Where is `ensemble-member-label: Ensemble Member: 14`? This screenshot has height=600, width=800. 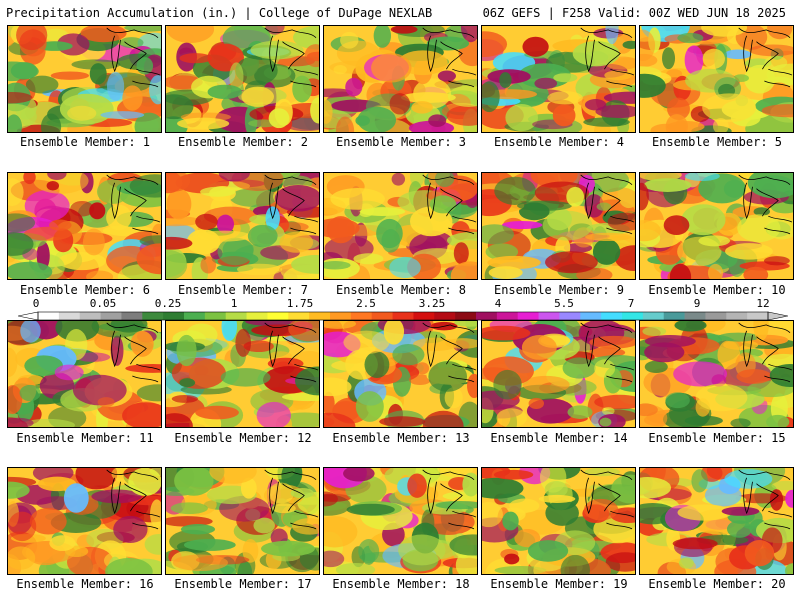 ensemble-member-label: Ensemble Member: 14 is located at coordinates (559, 438).